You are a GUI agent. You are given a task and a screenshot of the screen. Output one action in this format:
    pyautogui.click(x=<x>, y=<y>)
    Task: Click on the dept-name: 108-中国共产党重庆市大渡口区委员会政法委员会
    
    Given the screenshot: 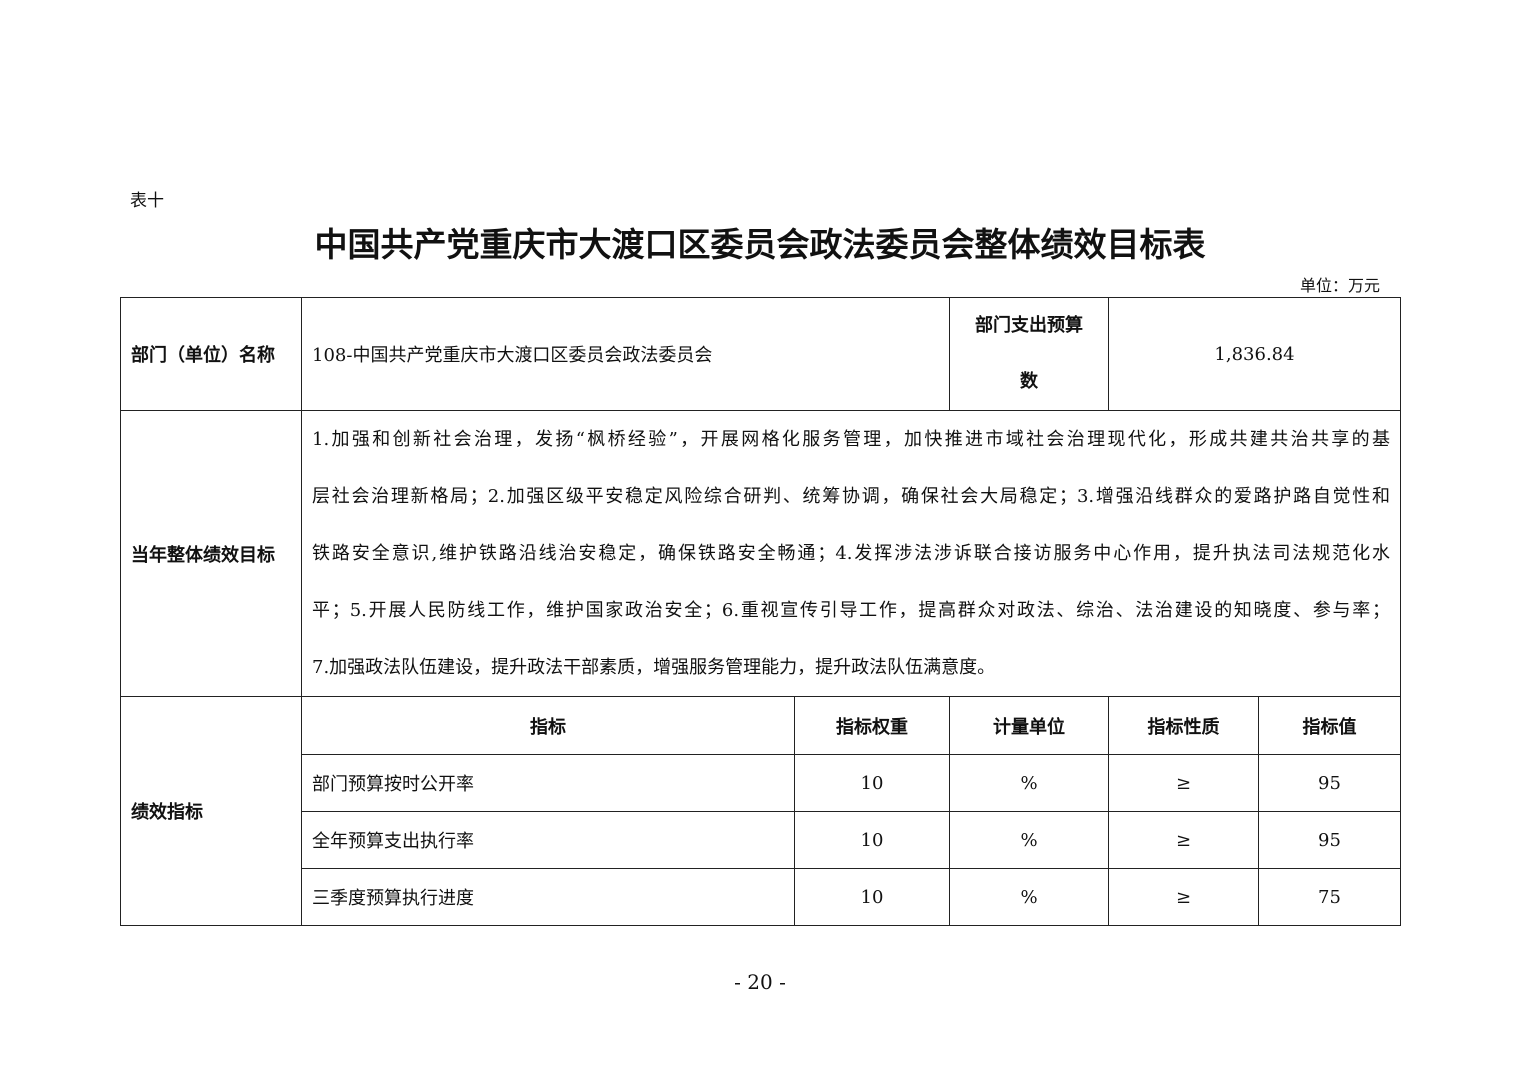 What is the action you would take?
    pyautogui.click(x=625, y=354)
    